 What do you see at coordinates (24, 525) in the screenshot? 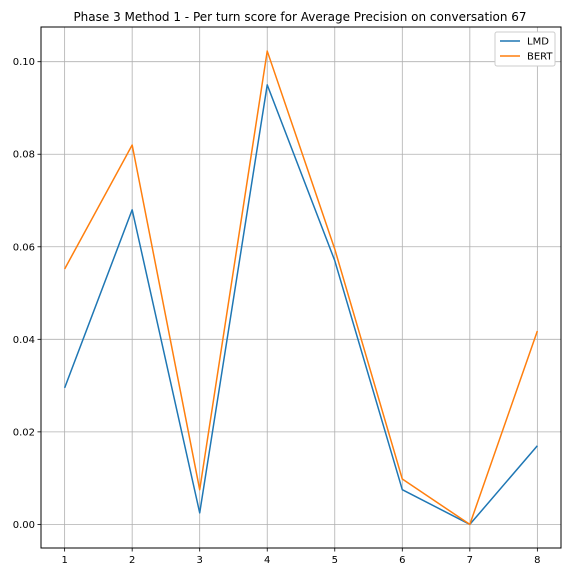
I see `y-tick-label: 0.00` at bounding box center [24, 525].